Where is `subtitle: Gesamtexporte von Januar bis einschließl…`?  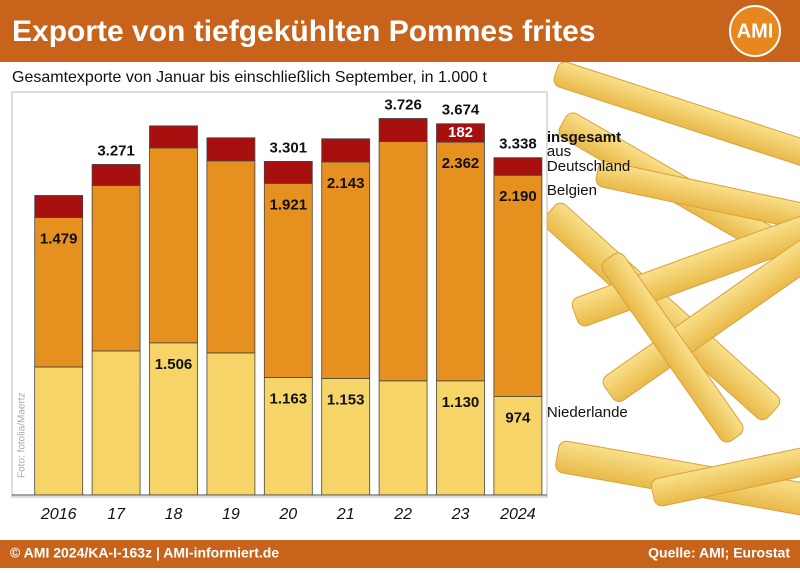 subtitle: Gesamtexporte von Januar bis einschließl… is located at coordinates (249, 77).